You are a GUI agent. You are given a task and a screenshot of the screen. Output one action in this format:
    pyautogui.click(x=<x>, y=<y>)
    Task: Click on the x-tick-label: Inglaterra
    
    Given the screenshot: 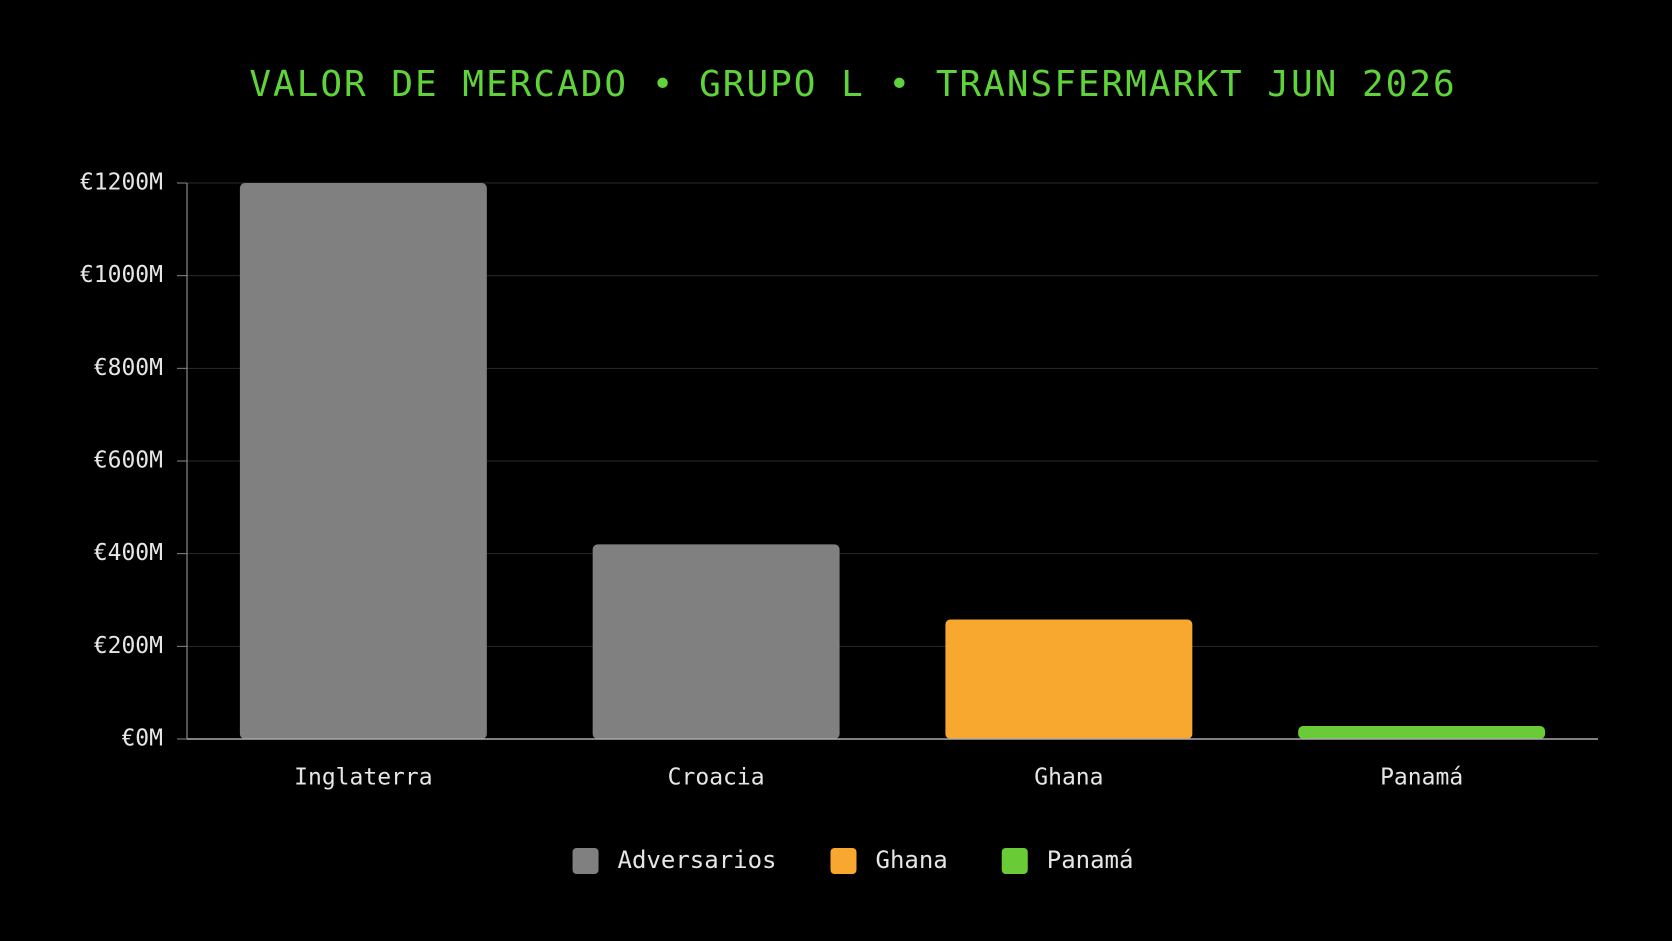 What is the action you would take?
    pyautogui.click(x=363, y=778)
    